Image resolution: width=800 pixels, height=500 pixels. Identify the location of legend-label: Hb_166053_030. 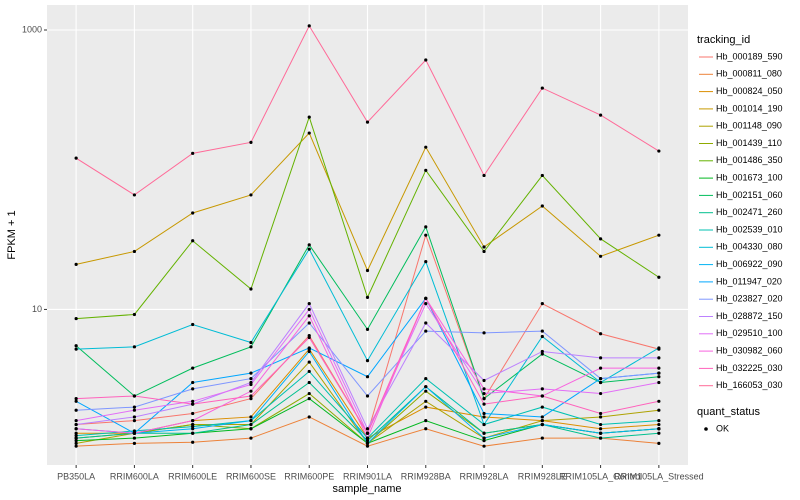
(749, 385).